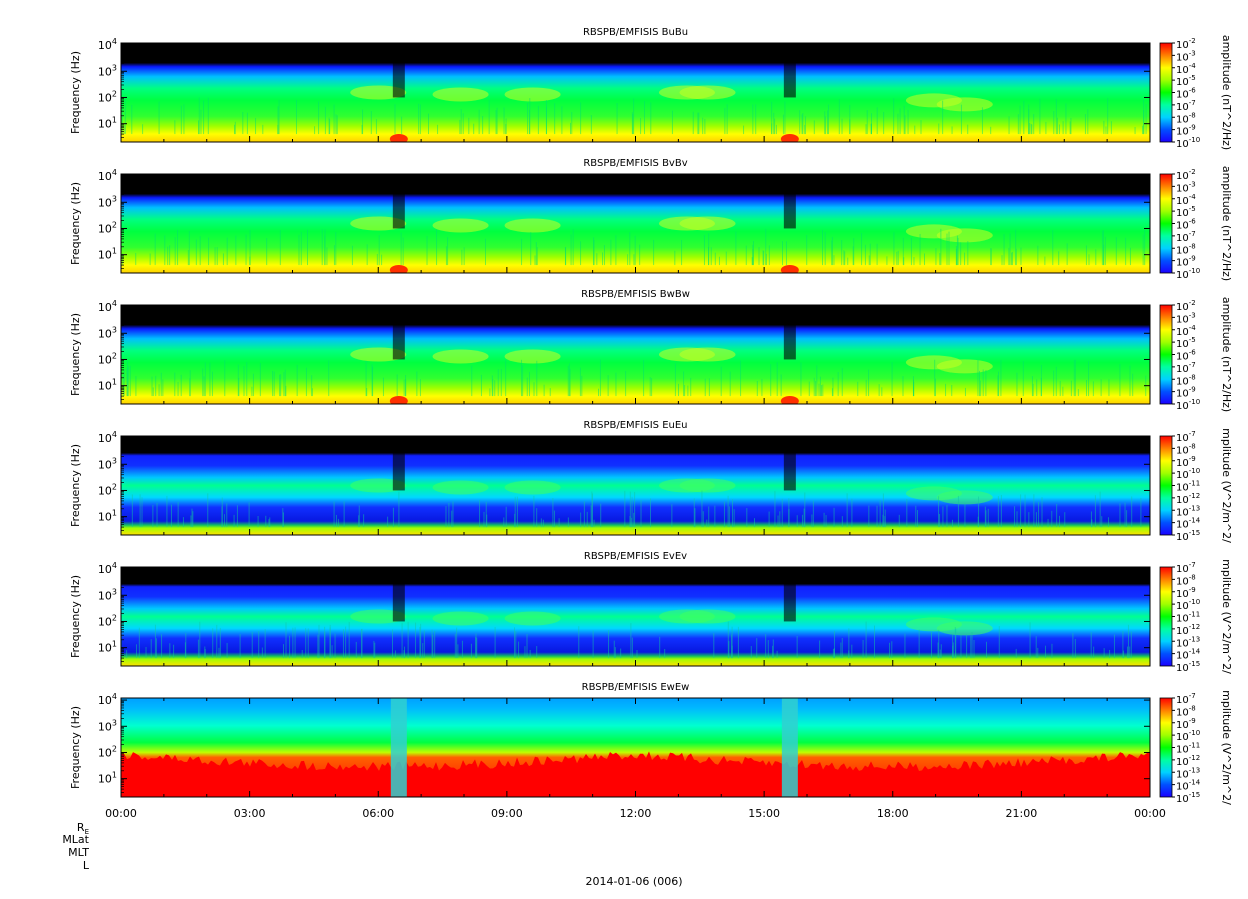 The height and width of the screenshot is (899, 1248). What do you see at coordinates (507, 813) in the screenshot?
I see `x-tick-label: 09:00` at bounding box center [507, 813].